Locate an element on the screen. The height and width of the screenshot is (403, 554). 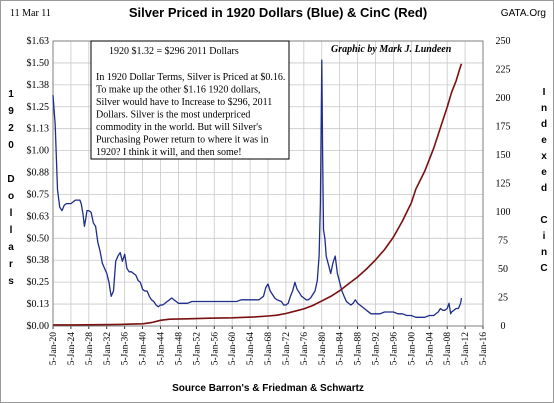
y-tick-label-right: 175 is located at coordinates (503, 127).